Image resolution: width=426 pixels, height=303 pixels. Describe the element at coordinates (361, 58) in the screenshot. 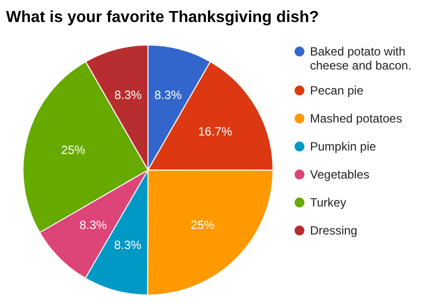

I see `legend-label: Baked potato with cheese and bacon.` at that location.